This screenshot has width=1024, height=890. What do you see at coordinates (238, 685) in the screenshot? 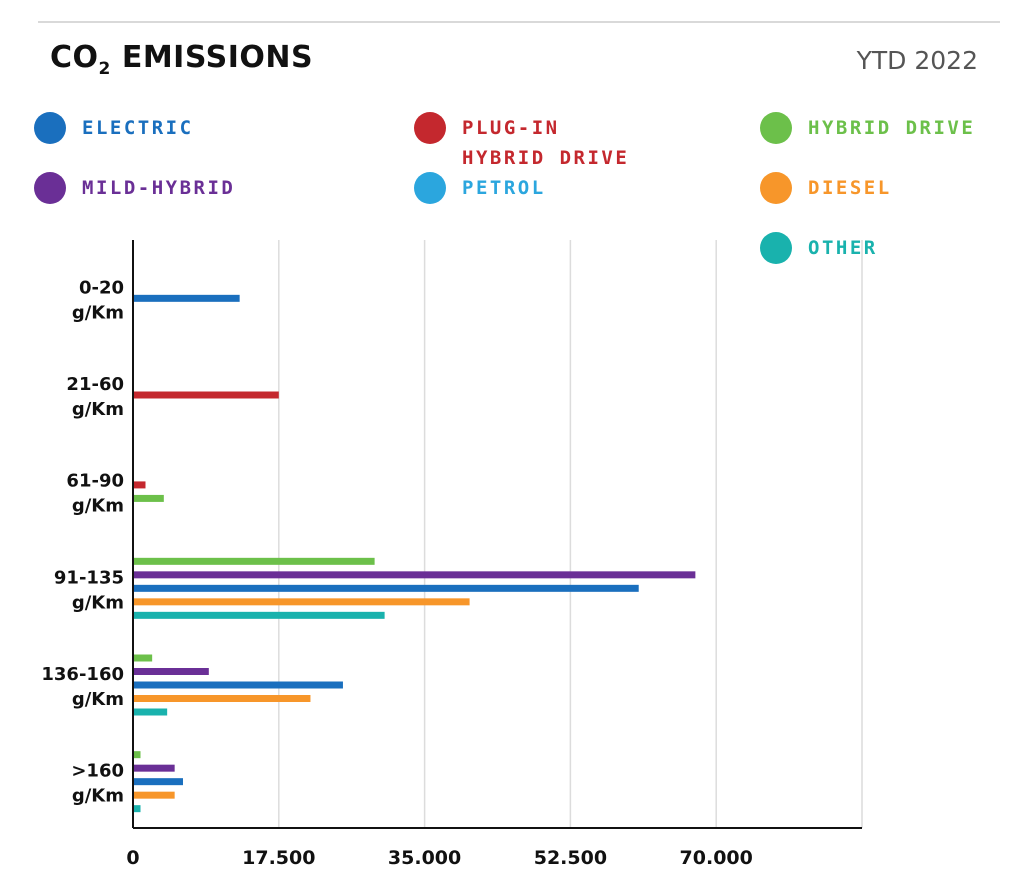
I see `bar-4-electric` at bounding box center [238, 685].